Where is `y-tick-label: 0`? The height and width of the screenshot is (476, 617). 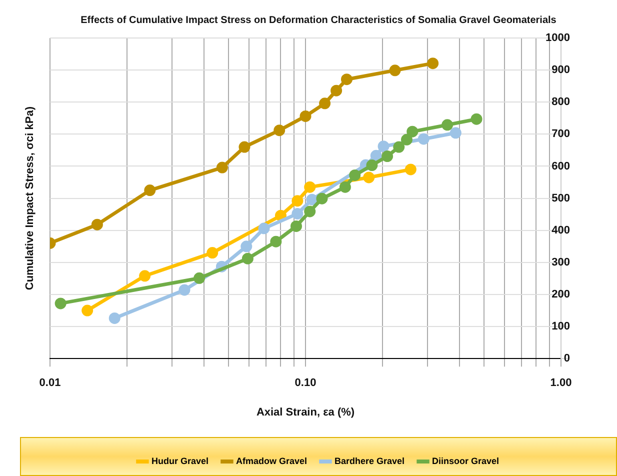
y-tick-label: 0 is located at coordinates (567, 358).